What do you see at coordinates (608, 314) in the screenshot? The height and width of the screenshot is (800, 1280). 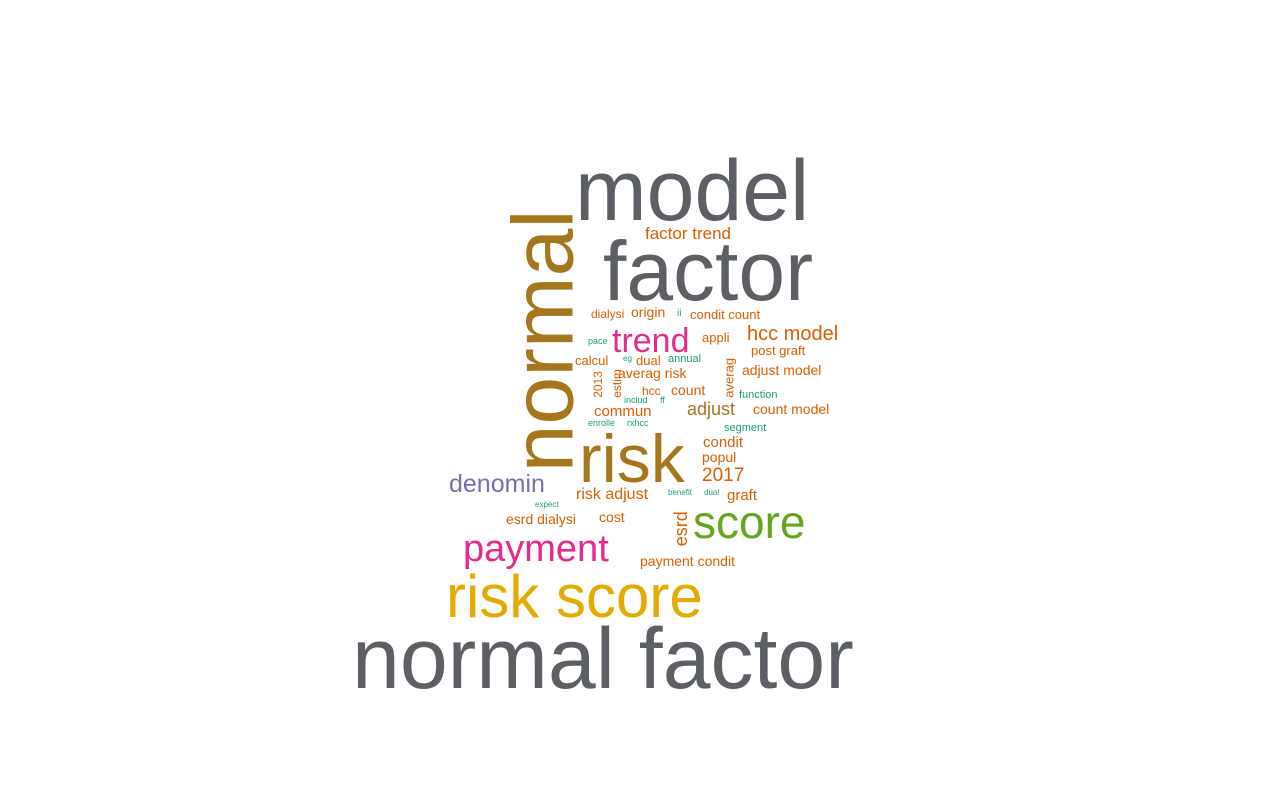 I see `word-dialysi-14: dialysi` at bounding box center [608, 314].